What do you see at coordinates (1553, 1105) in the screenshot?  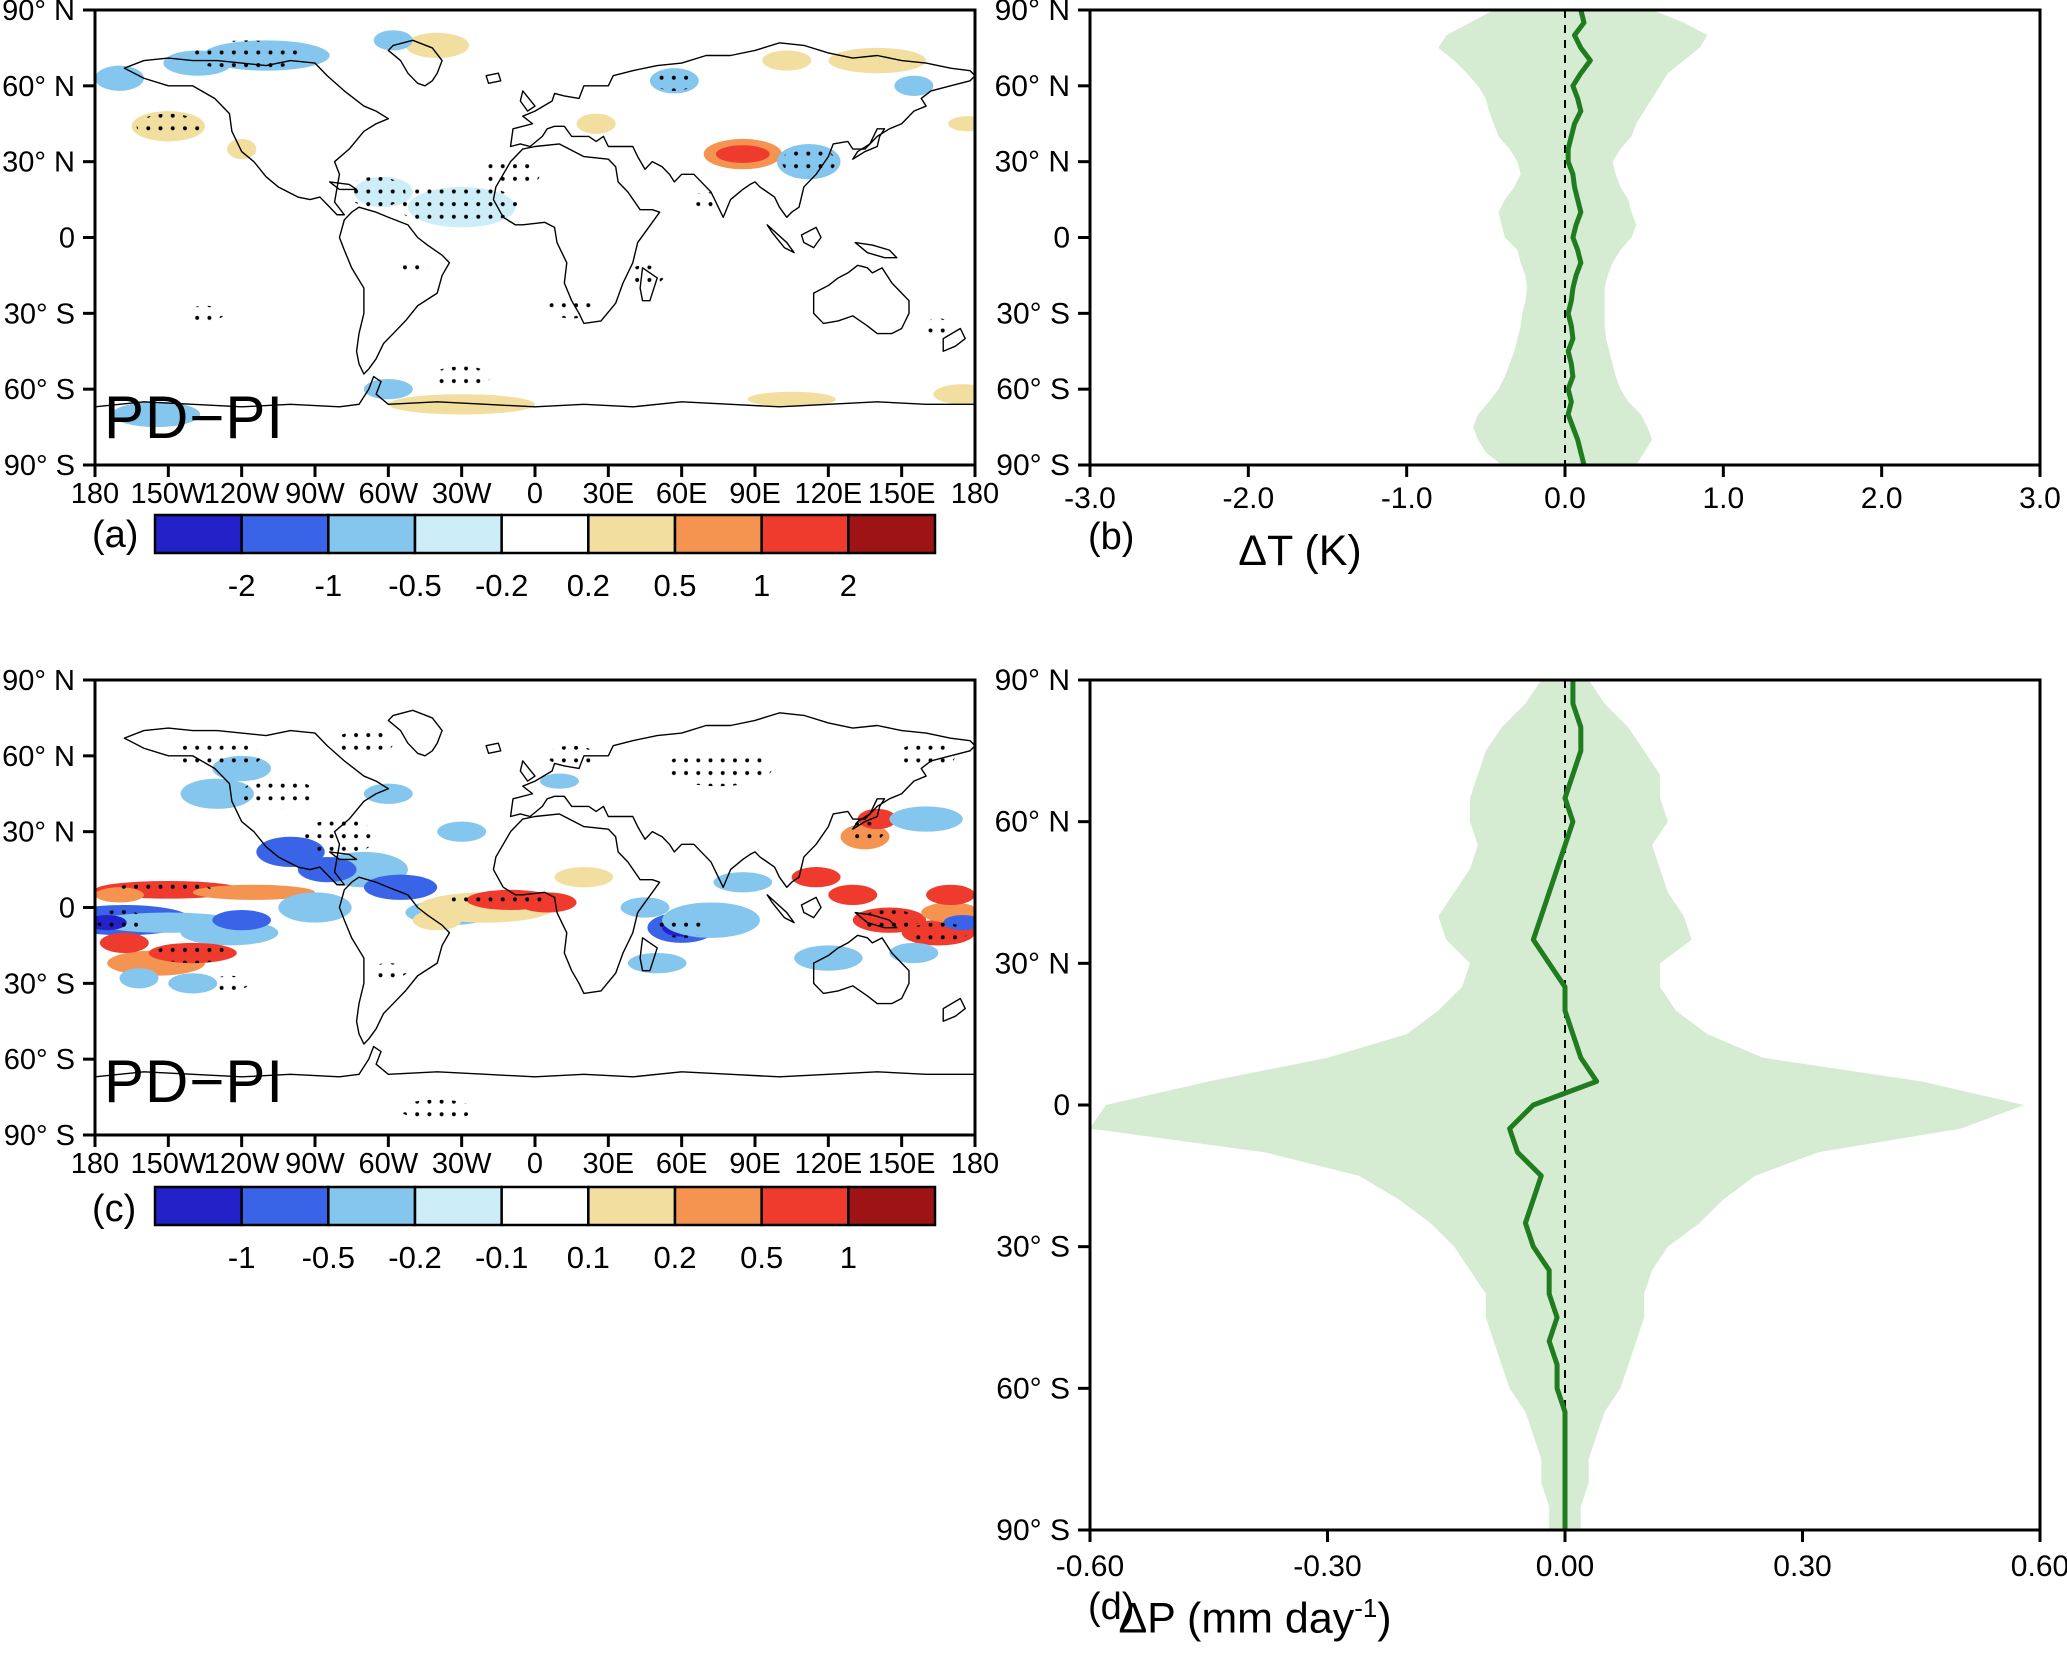 I see `zonal-mean-line` at bounding box center [1553, 1105].